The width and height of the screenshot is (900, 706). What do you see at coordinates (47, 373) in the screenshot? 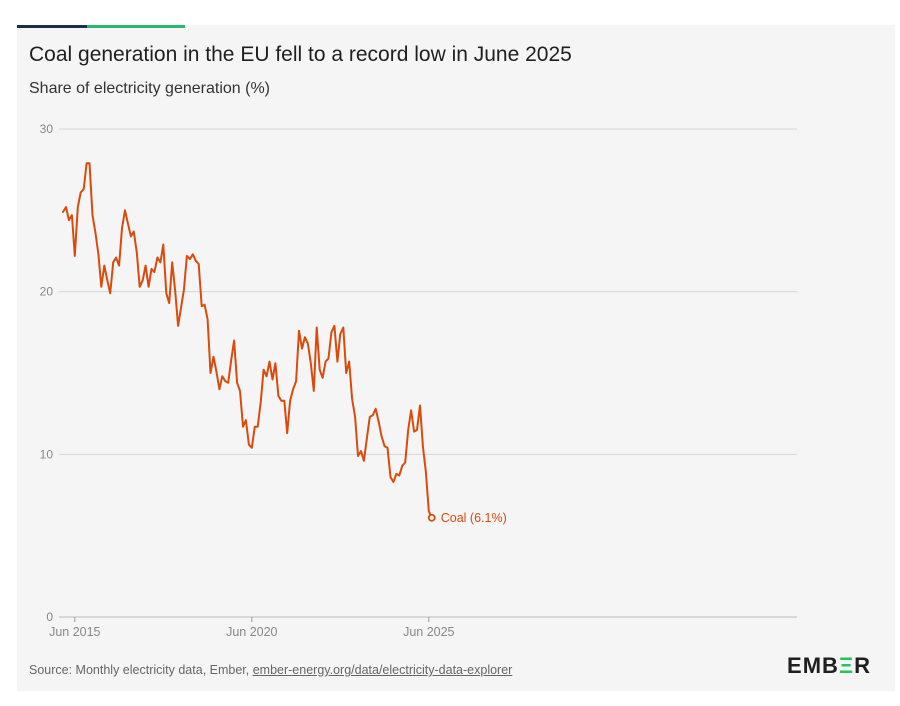
I see `y-axis-tick-labels: 0 10 20 30` at bounding box center [47, 373].